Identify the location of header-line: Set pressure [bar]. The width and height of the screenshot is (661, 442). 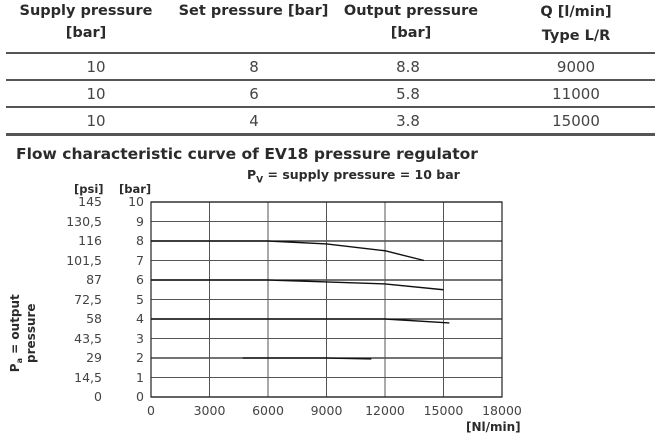
(253, 11).